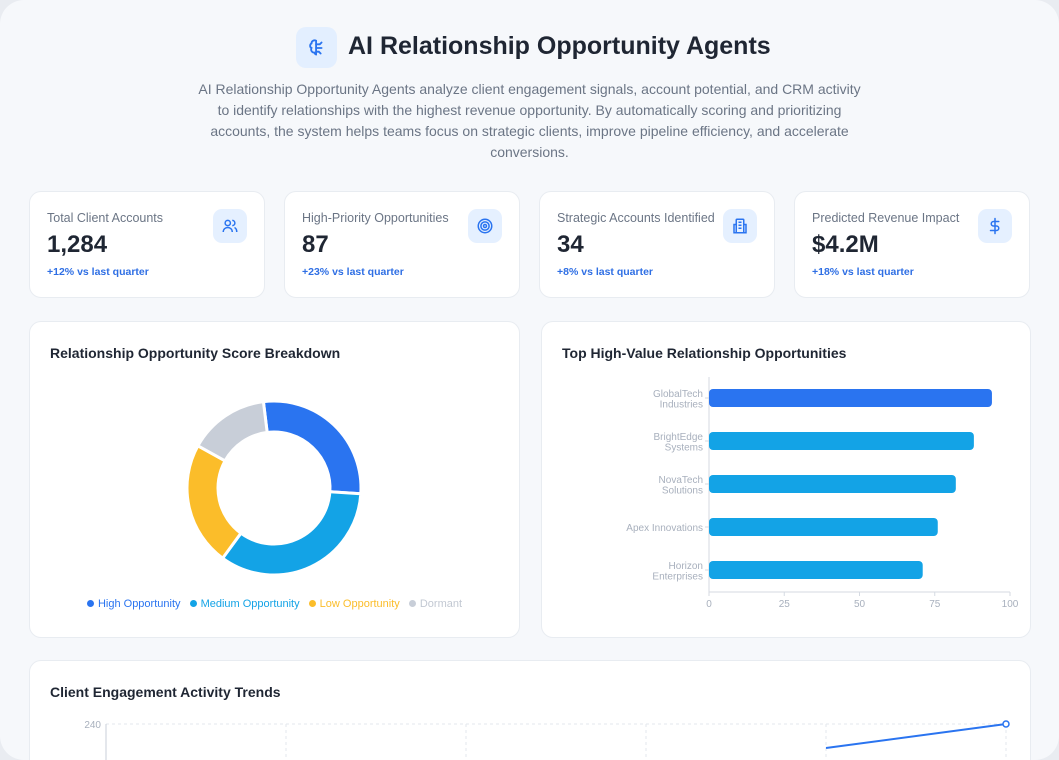 The height and width of the screenshot is (760, 1059). I want to click on legend-item-low: Low Opportunity, so click(354, 604).